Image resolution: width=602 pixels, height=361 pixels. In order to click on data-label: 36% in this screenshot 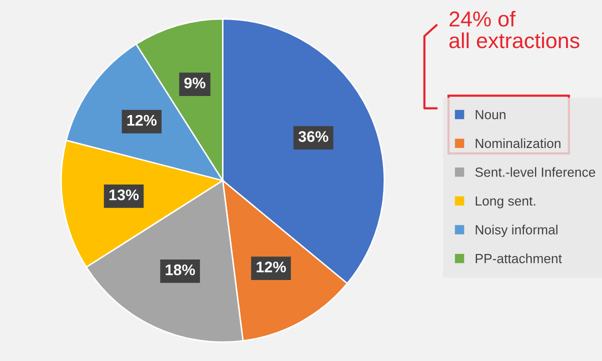, I will do `click(313, 136)`.